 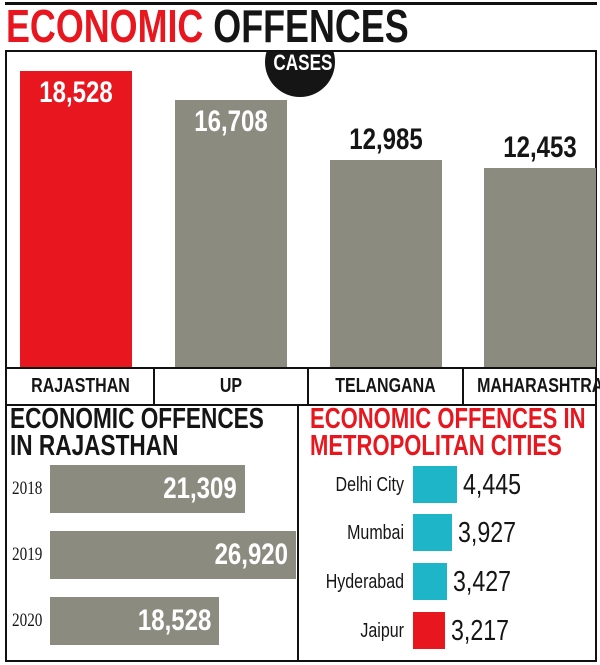 What do you see at coordinates (200, 488) in the screenshot?
I see `data-label: 21,309` at bounding box center [200, 488].